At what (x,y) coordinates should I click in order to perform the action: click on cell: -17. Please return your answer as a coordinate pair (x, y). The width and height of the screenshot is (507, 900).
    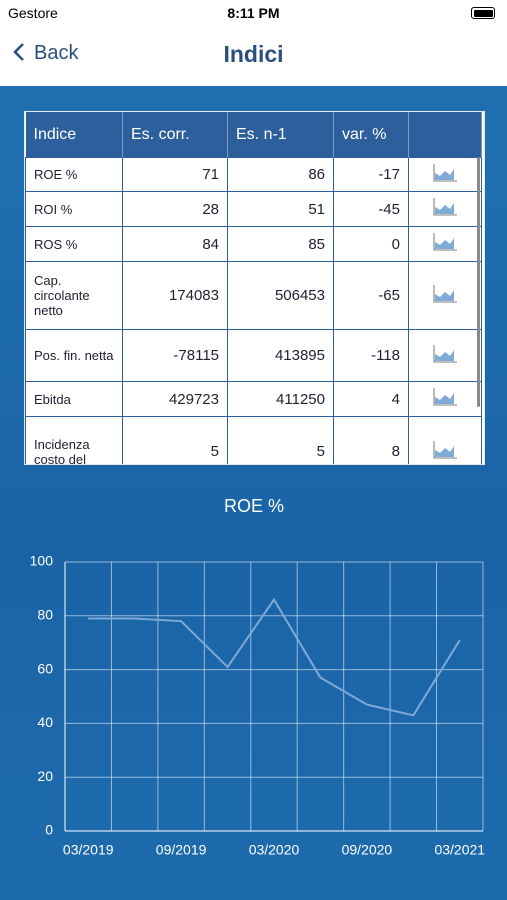
    Looking at the image, I should click on (371, 174).